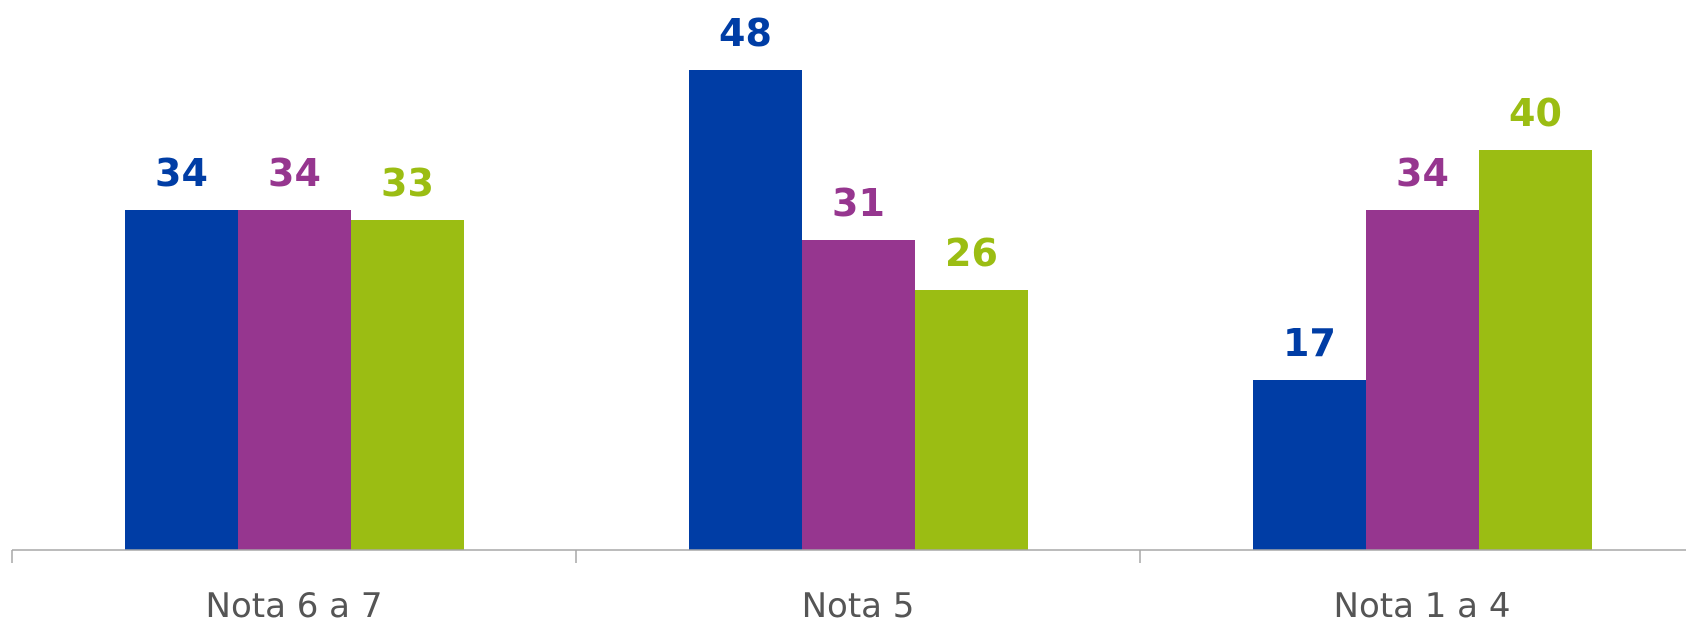 The image size is (1686, 620). What do you see at coordinates (1422, 173) in the screenshot?
I see `data-label-3-2: 34` at bounding box center [1422, 173].